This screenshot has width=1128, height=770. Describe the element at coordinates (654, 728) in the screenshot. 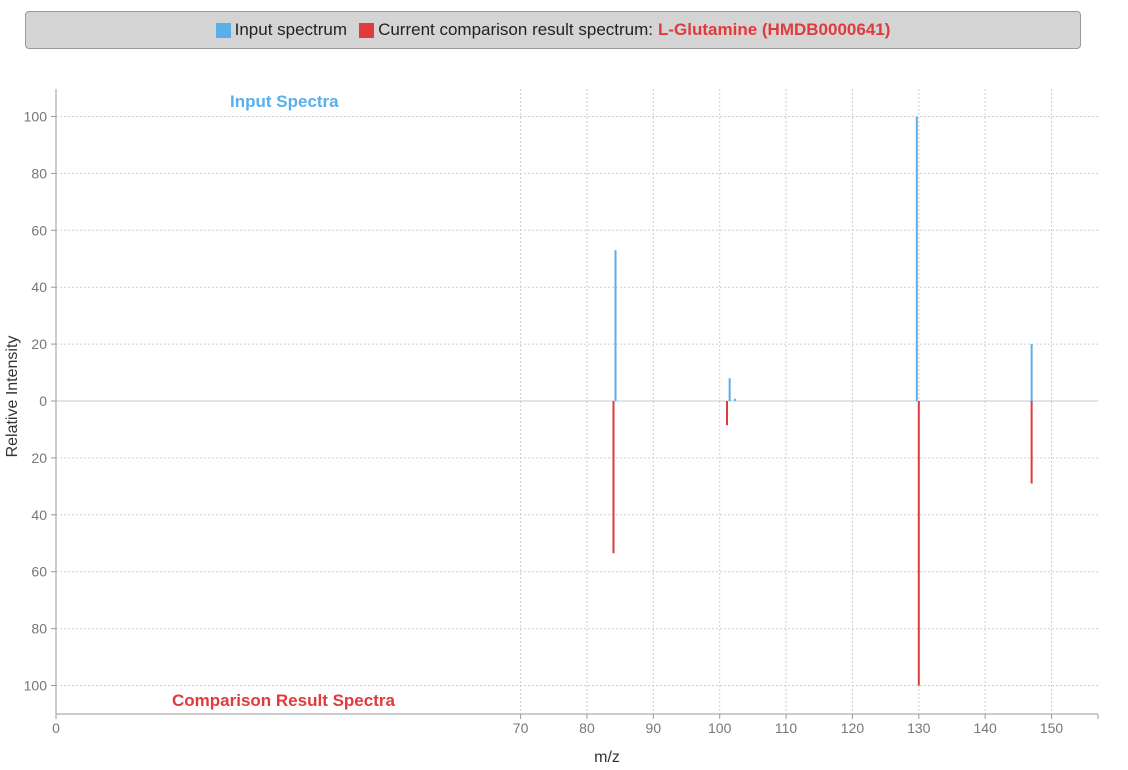

I see `x-tick-label: 90` at that location.